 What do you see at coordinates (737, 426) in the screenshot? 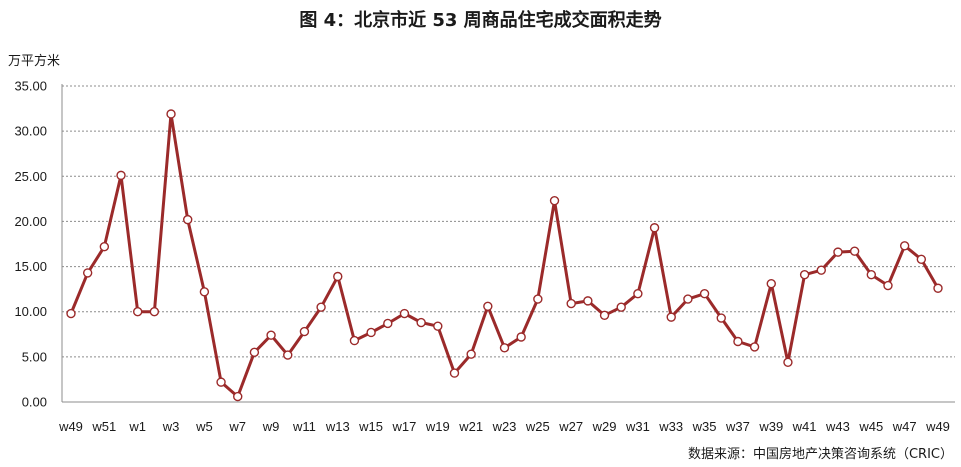
I see `x-tick-label: w37` at bounding box center [737, 426].